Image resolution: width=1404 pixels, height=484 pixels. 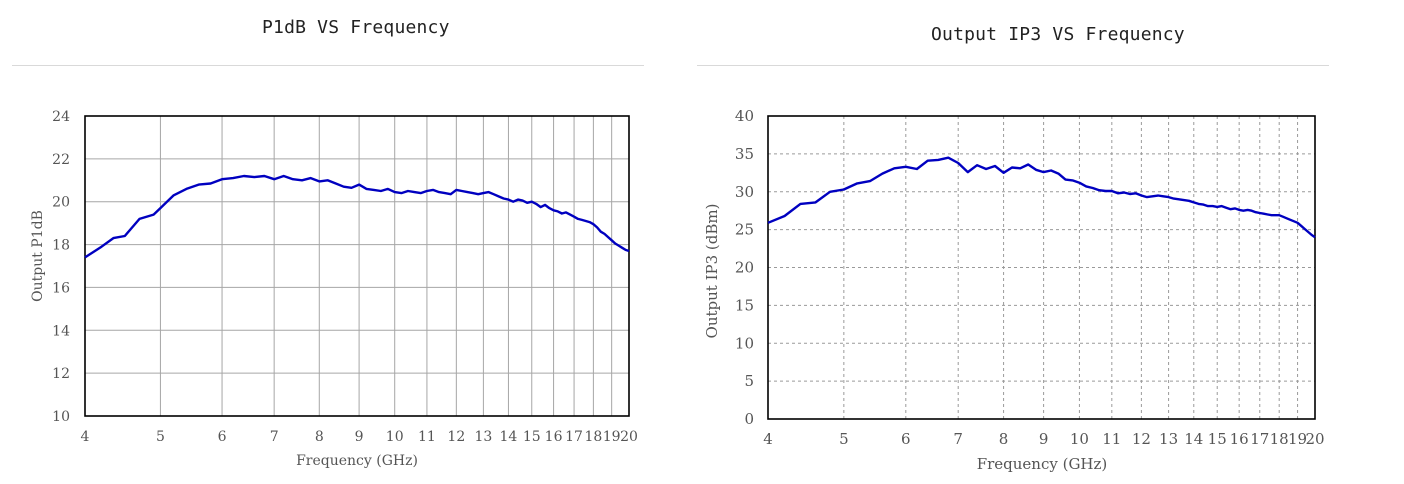 I want to click on y-tick-label: 16, so click(x=61, y=288).